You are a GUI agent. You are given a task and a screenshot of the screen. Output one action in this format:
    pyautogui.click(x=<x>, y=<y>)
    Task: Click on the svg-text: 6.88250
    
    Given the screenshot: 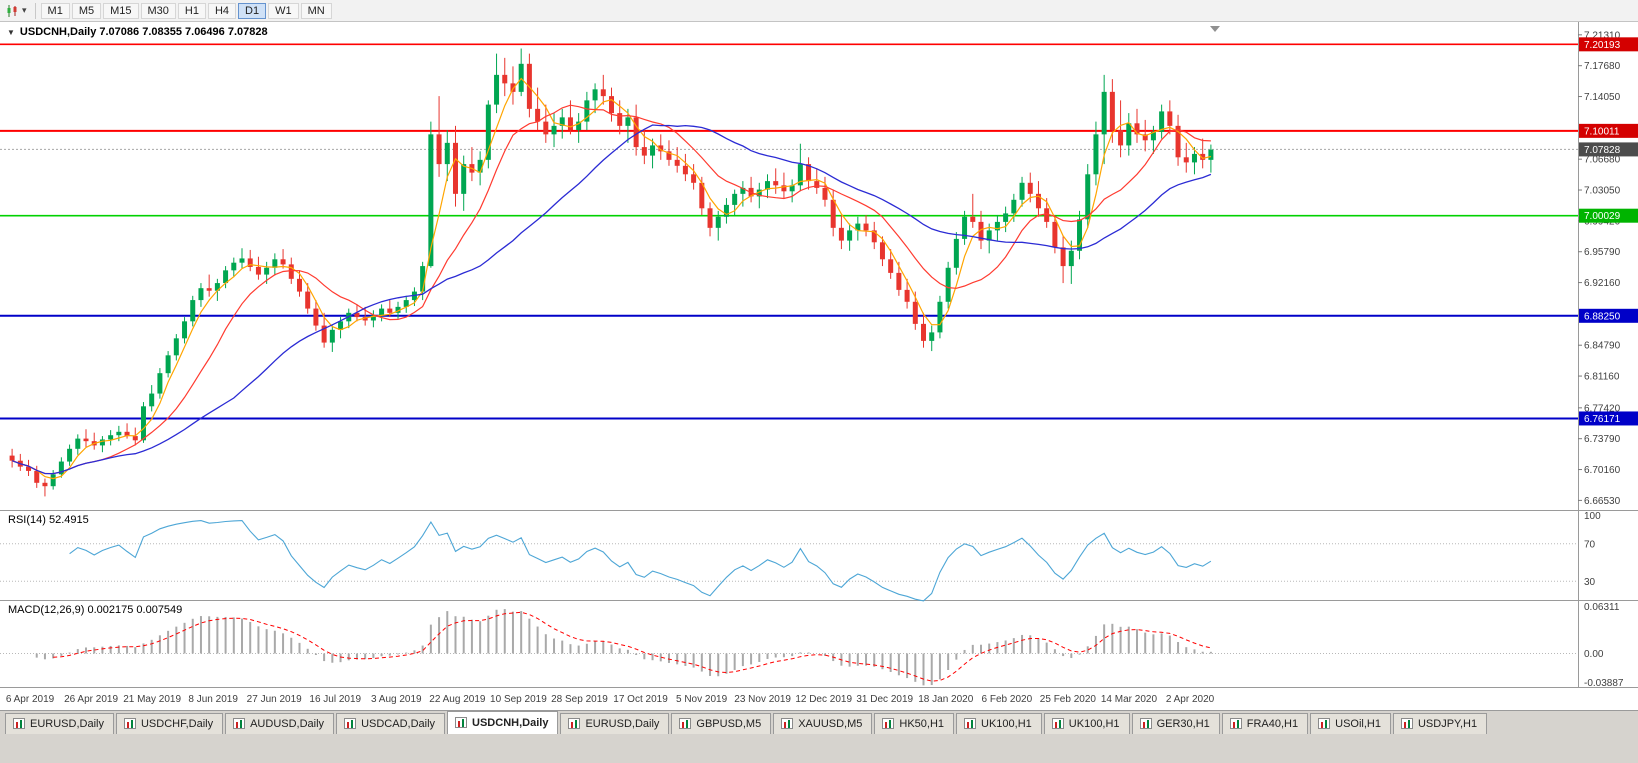 What is the action you would take?
    pyautogui.click(x=1602, y=316)
    